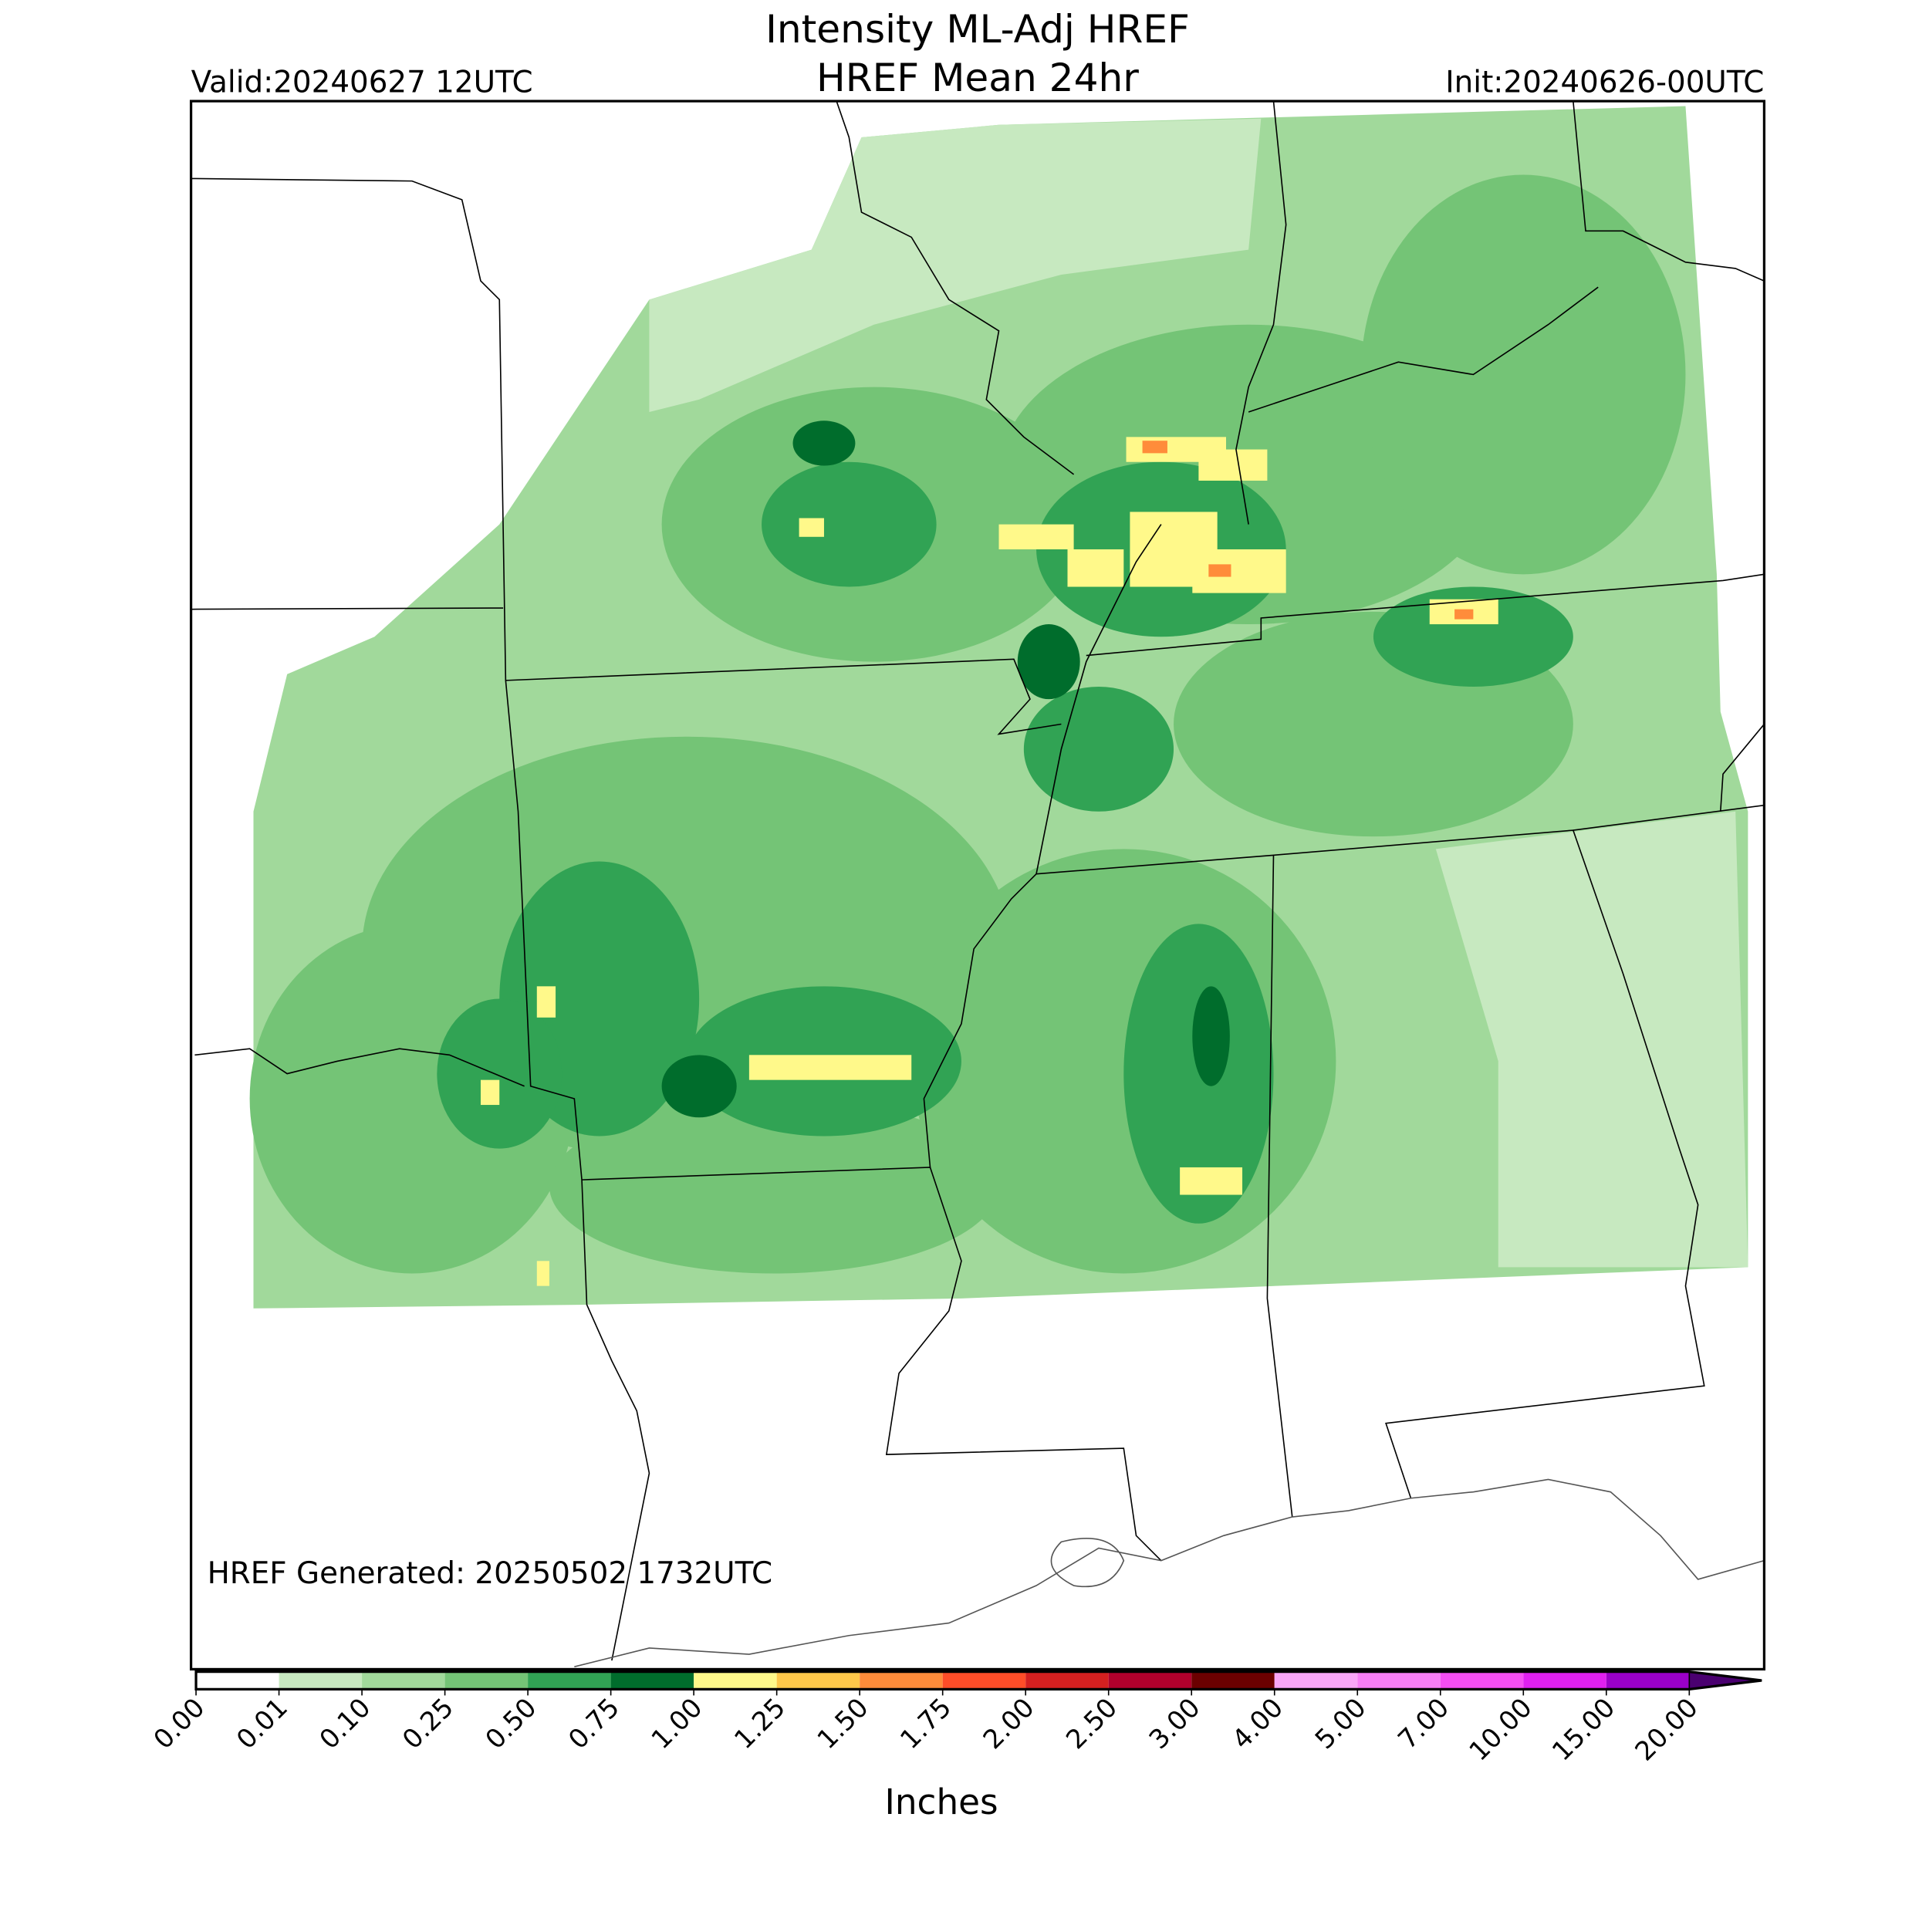 The image size is (1929, 1932). Describe the element at coordinates (1091, 1723) in the screenshot. I see `colorbar-tick-label: 2.50` at that location.